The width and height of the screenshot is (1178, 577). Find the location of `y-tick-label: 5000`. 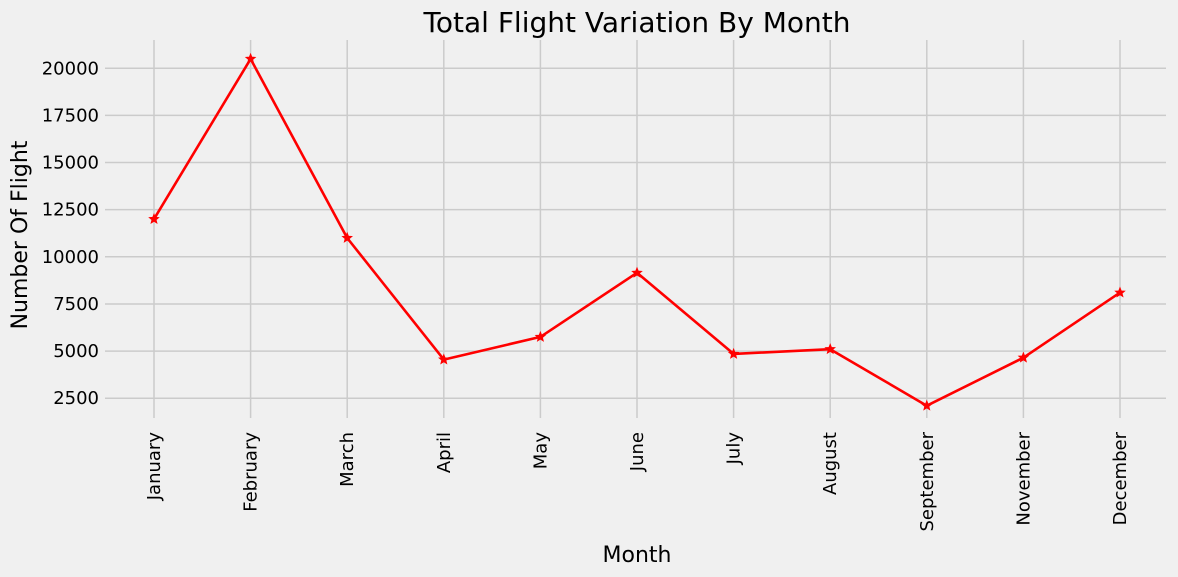

y-tick-label: 5000 is located at coordinates (76, 351).